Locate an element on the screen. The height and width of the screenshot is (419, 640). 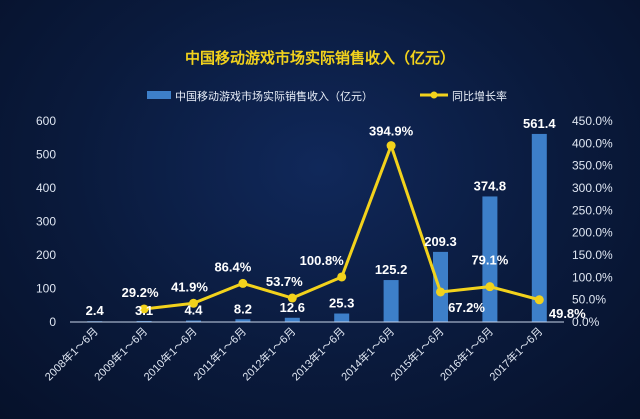
bar-value-label: 561.4 is located at coordinates (539, 123).